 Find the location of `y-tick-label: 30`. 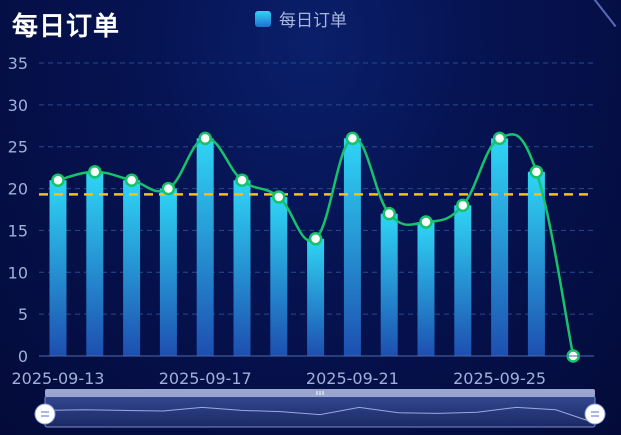

y-tick-label: 30 is located at coordinates (18, 105).